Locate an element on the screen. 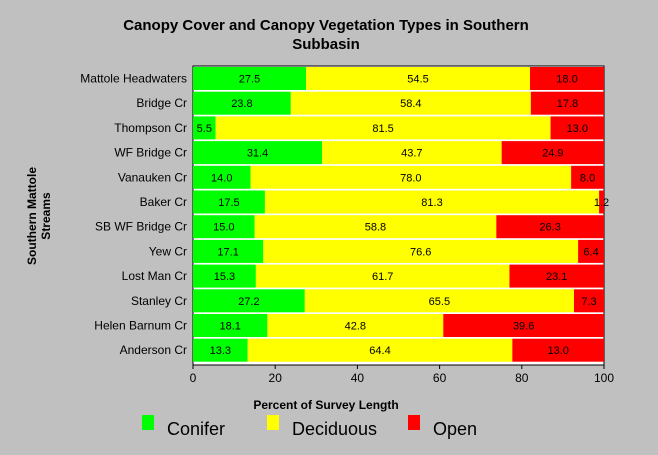 The image size is (658, 455). value-label-open-anderson-cr: 13.0 is located at coordinates (557, 351).